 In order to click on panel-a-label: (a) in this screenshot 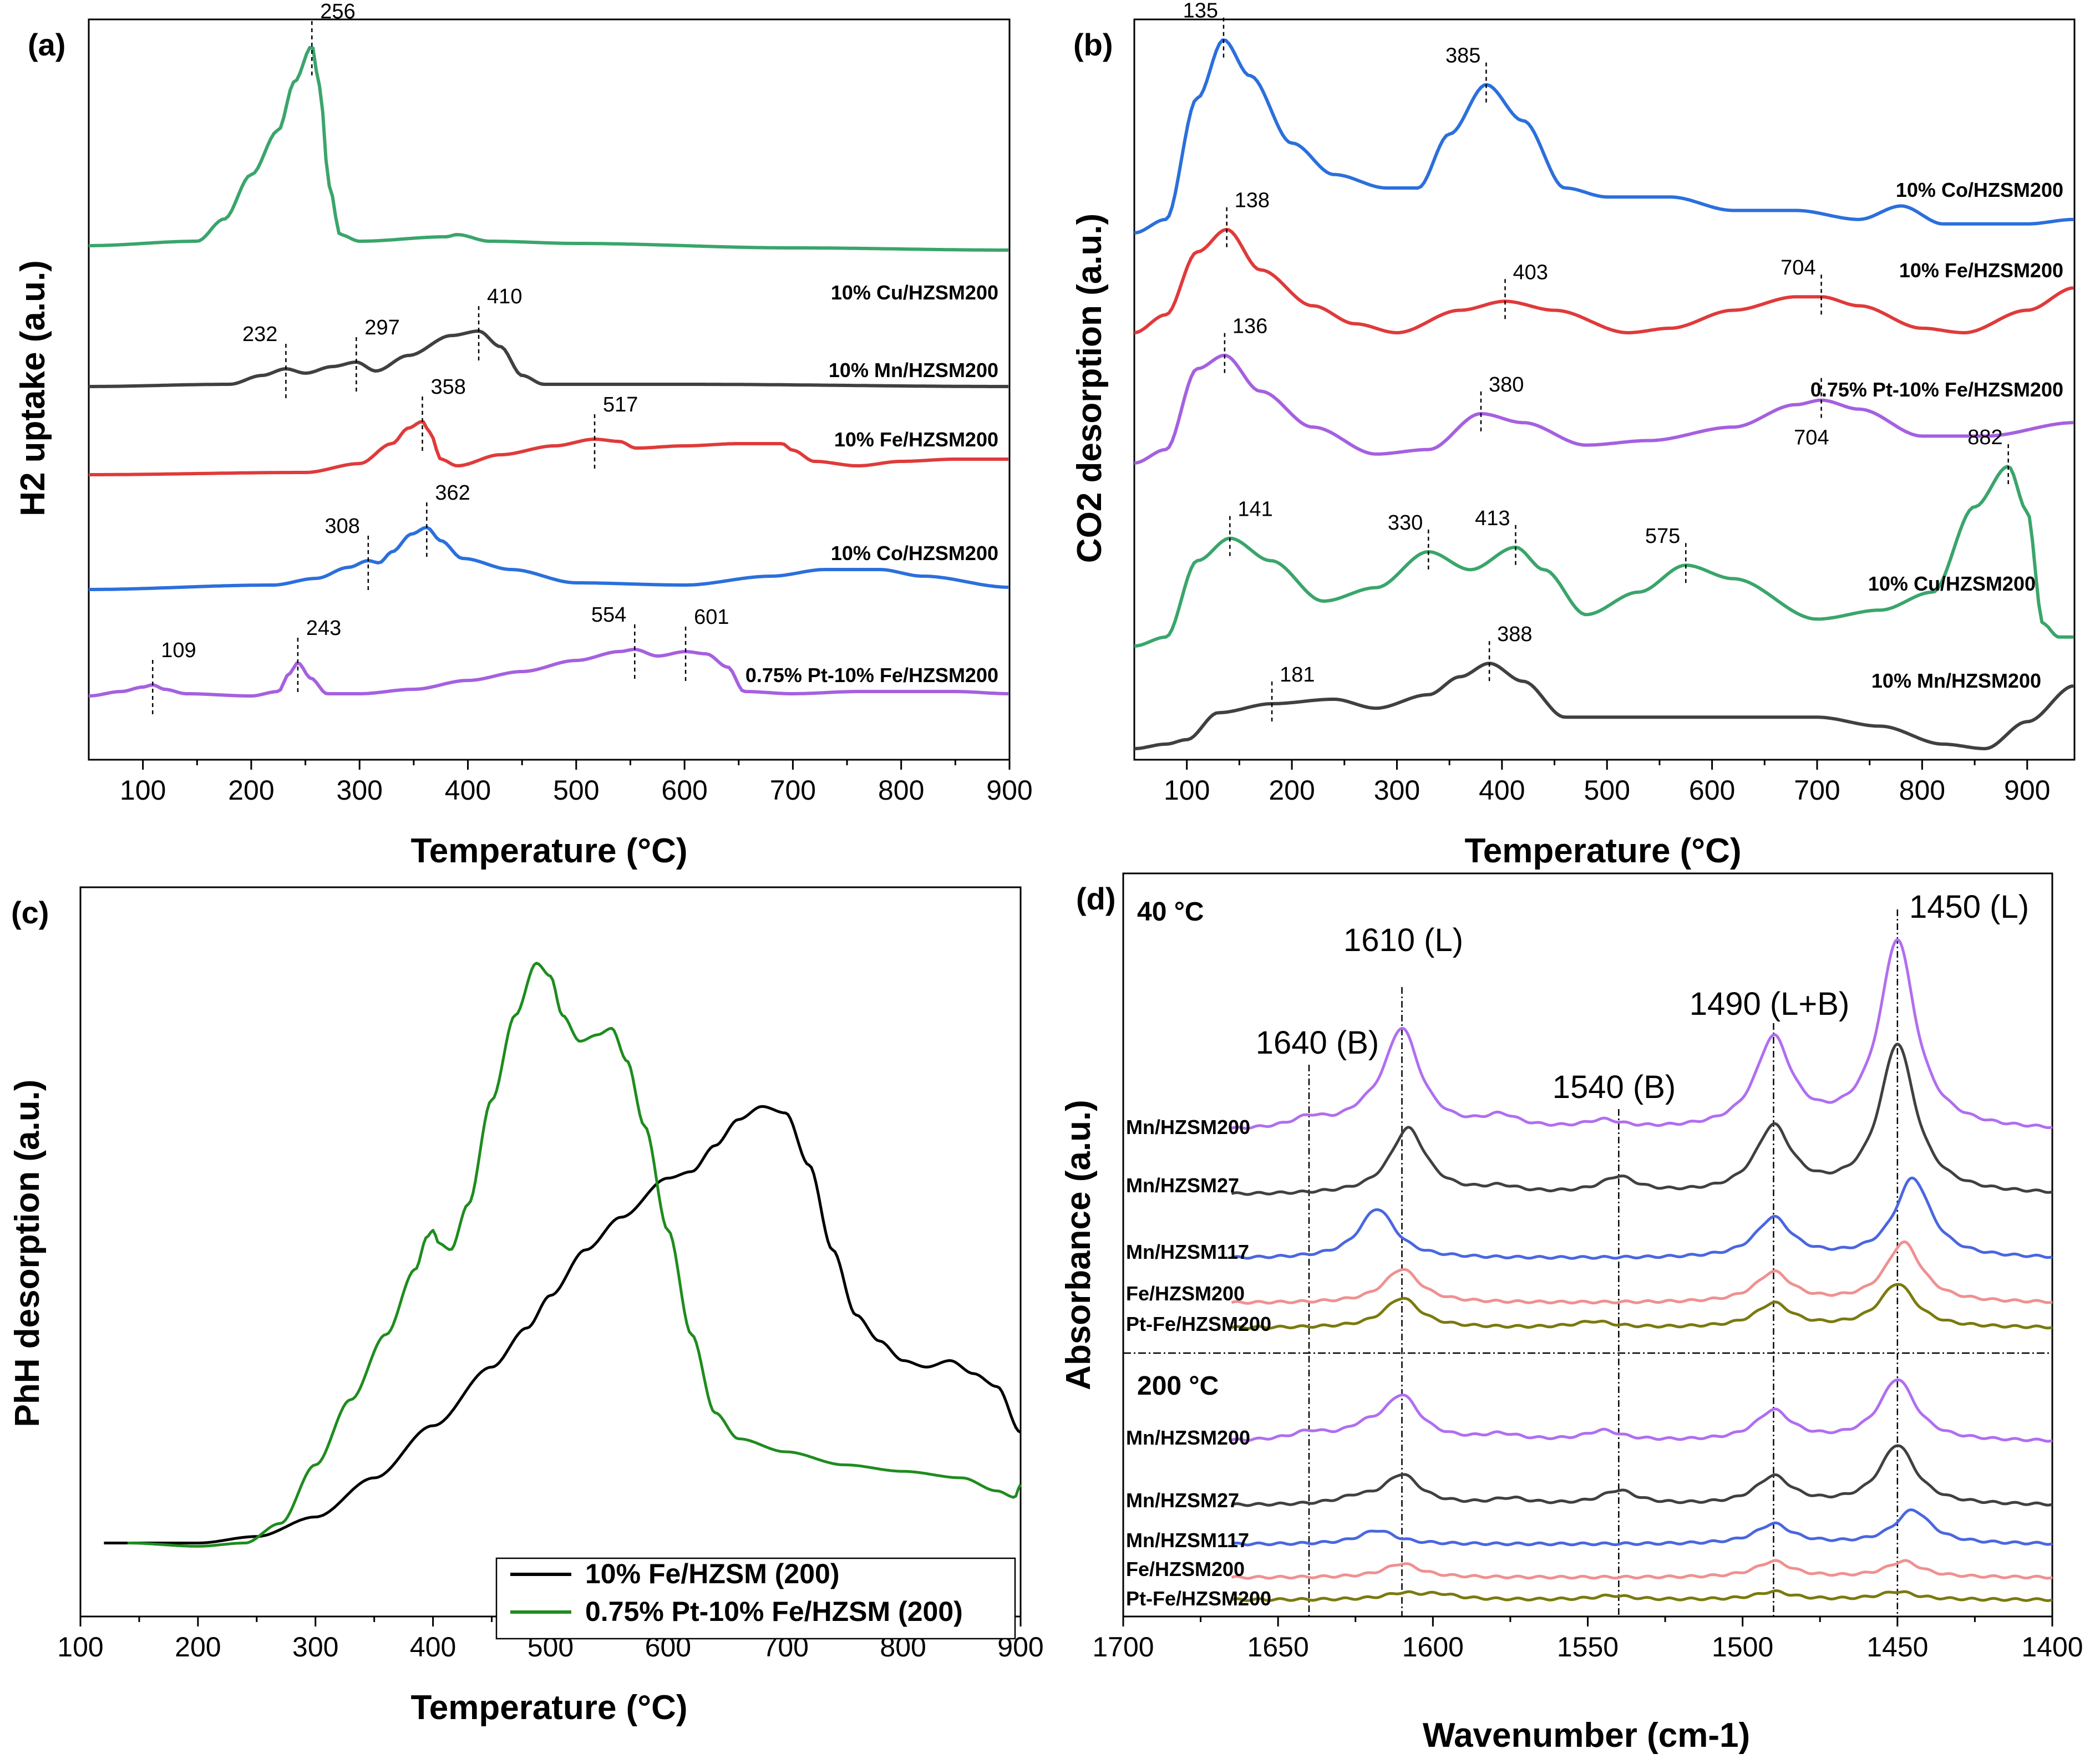, I will do `click(46, 44)`.